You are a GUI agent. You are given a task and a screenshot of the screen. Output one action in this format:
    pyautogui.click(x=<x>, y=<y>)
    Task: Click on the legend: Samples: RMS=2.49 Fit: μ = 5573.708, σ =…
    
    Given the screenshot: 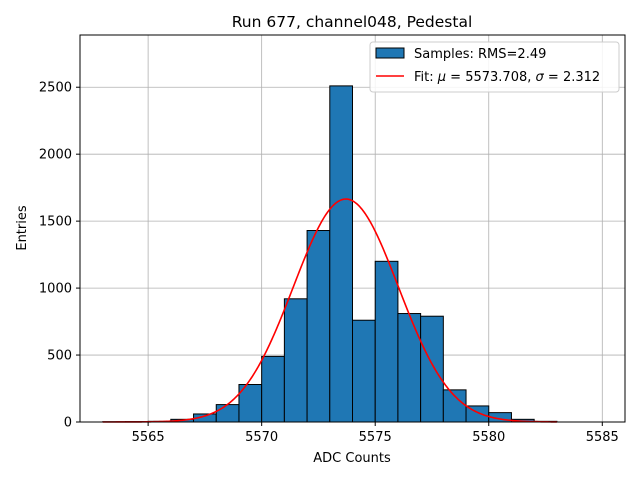 What is the action you would take?
    pyautogui.click(x=494, y=67)
    